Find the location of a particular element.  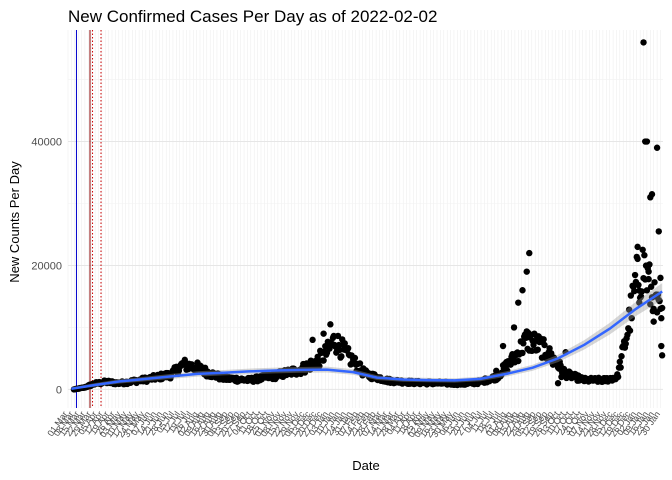

y-tick-label: 0 is located at coordinates (59, 390).